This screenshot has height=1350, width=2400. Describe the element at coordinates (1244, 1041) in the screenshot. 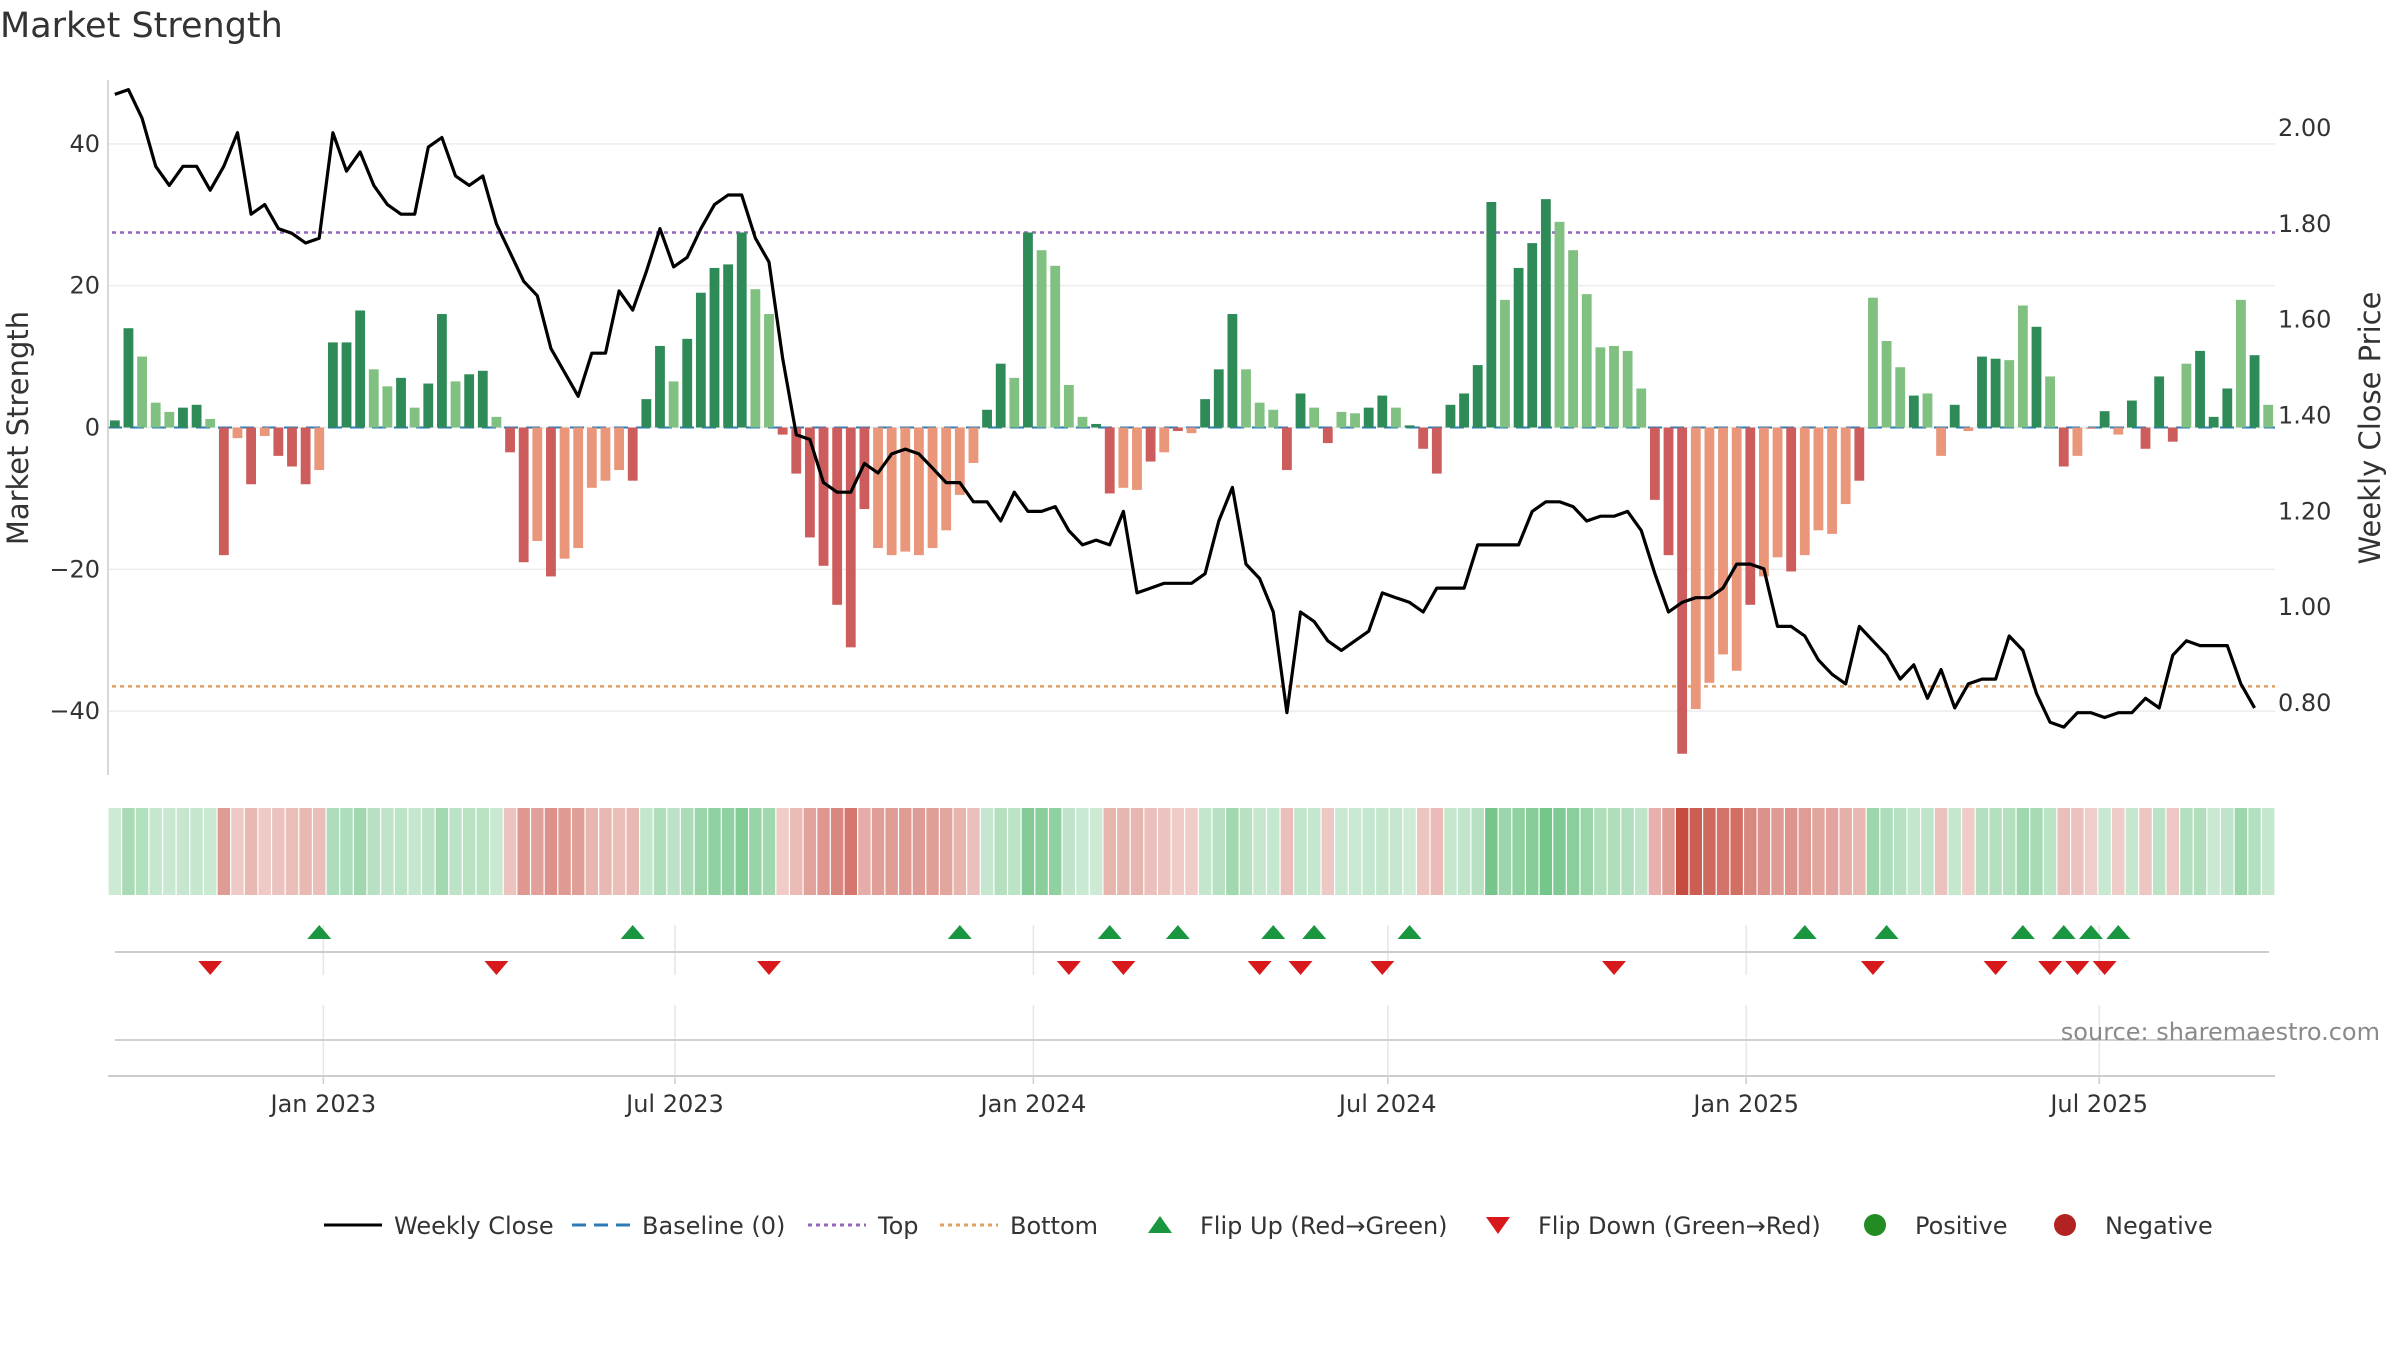

I see `bottom-panel: source: sharemaestro.com` at that location.